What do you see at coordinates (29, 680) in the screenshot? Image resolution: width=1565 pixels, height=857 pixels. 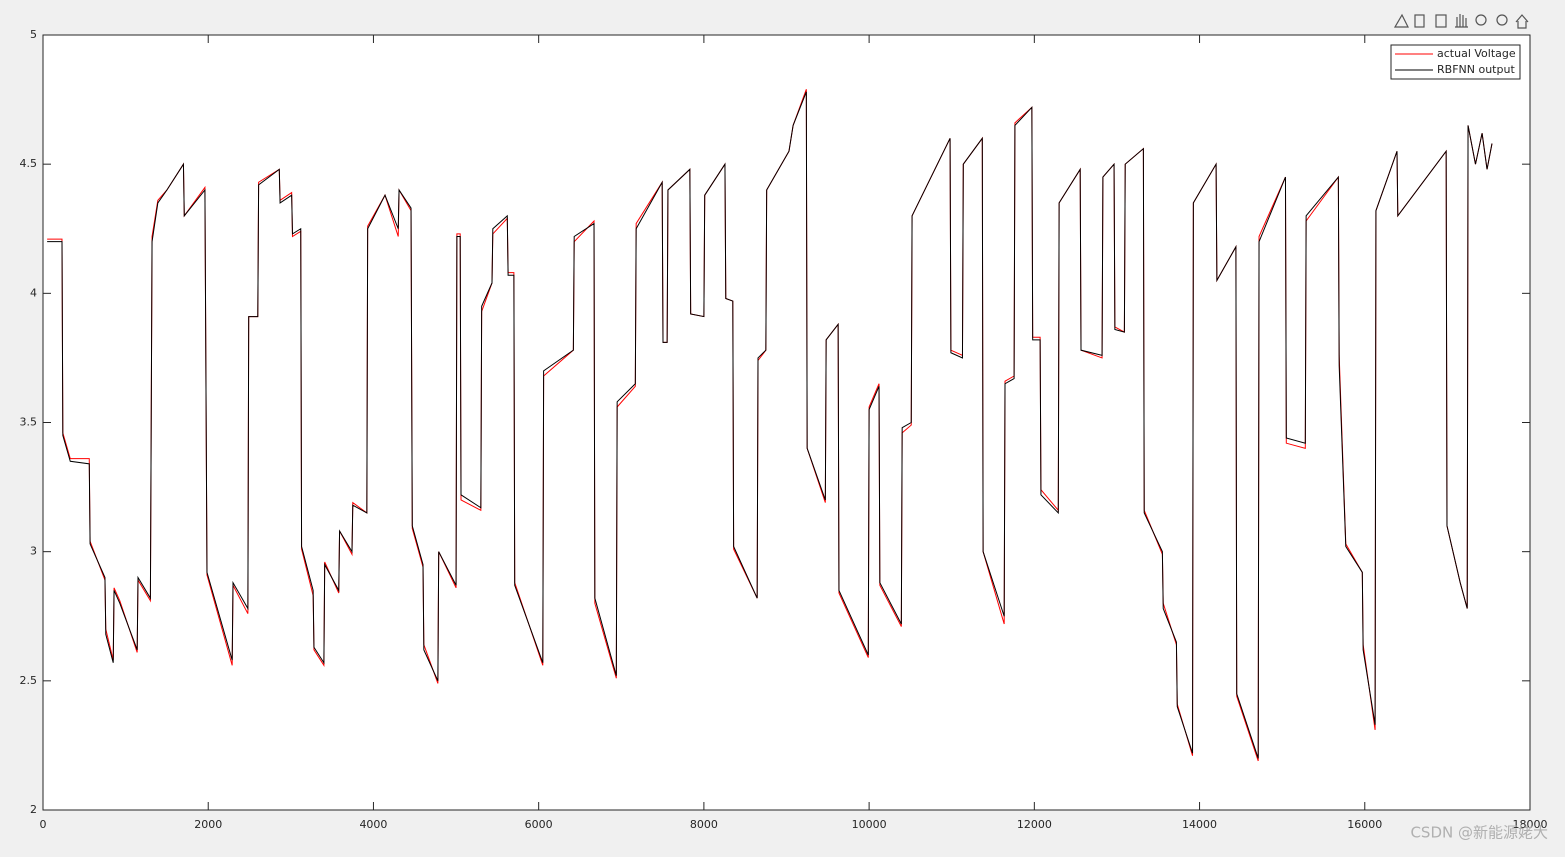 I see `y-tick-label: 2.5` at bounding box center [29, 680].